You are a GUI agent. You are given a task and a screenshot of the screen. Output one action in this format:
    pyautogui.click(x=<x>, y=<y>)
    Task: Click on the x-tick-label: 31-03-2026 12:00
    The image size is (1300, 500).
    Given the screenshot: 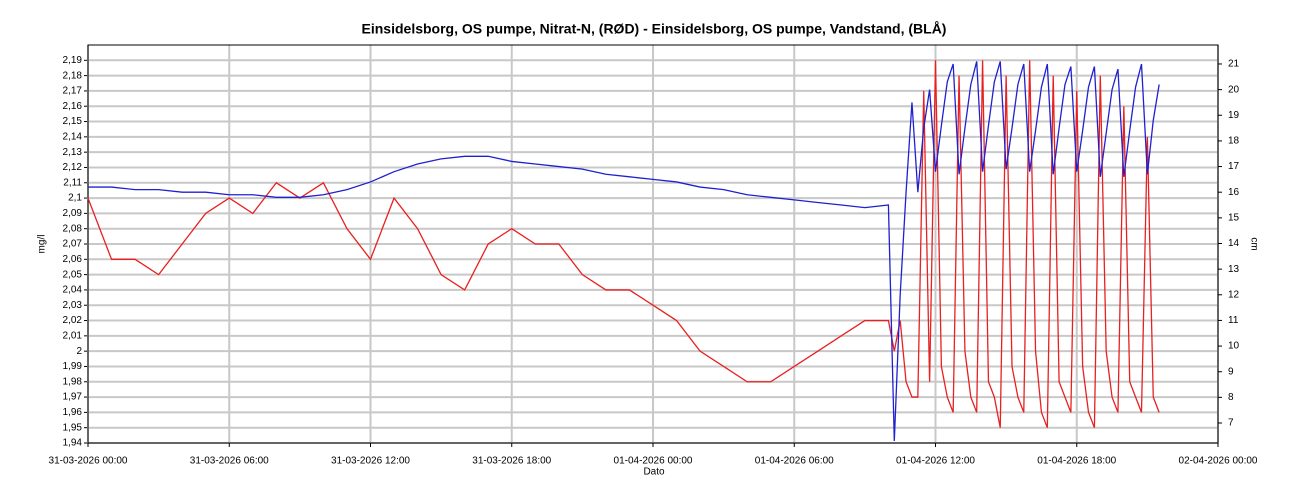 What is the action you would take?
    pyautogui.click(x=370, y=461)
    